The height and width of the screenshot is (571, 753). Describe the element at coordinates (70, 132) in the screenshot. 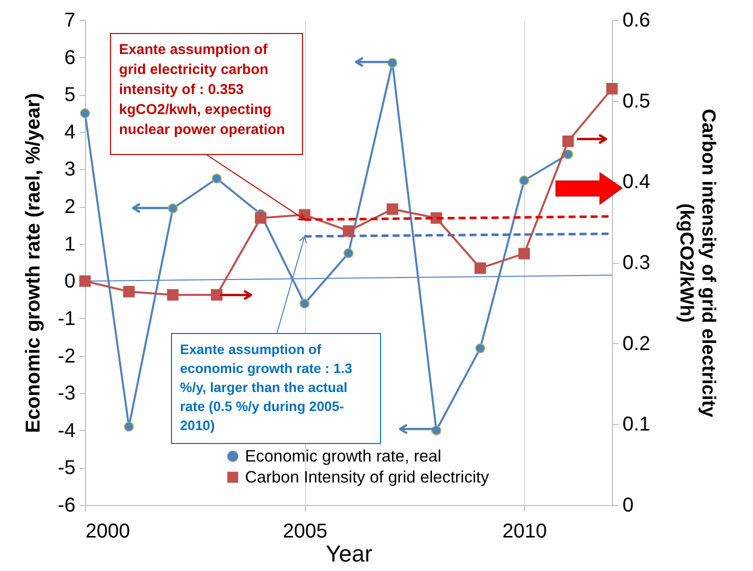

I see `y-tick-label: 4` at that location.